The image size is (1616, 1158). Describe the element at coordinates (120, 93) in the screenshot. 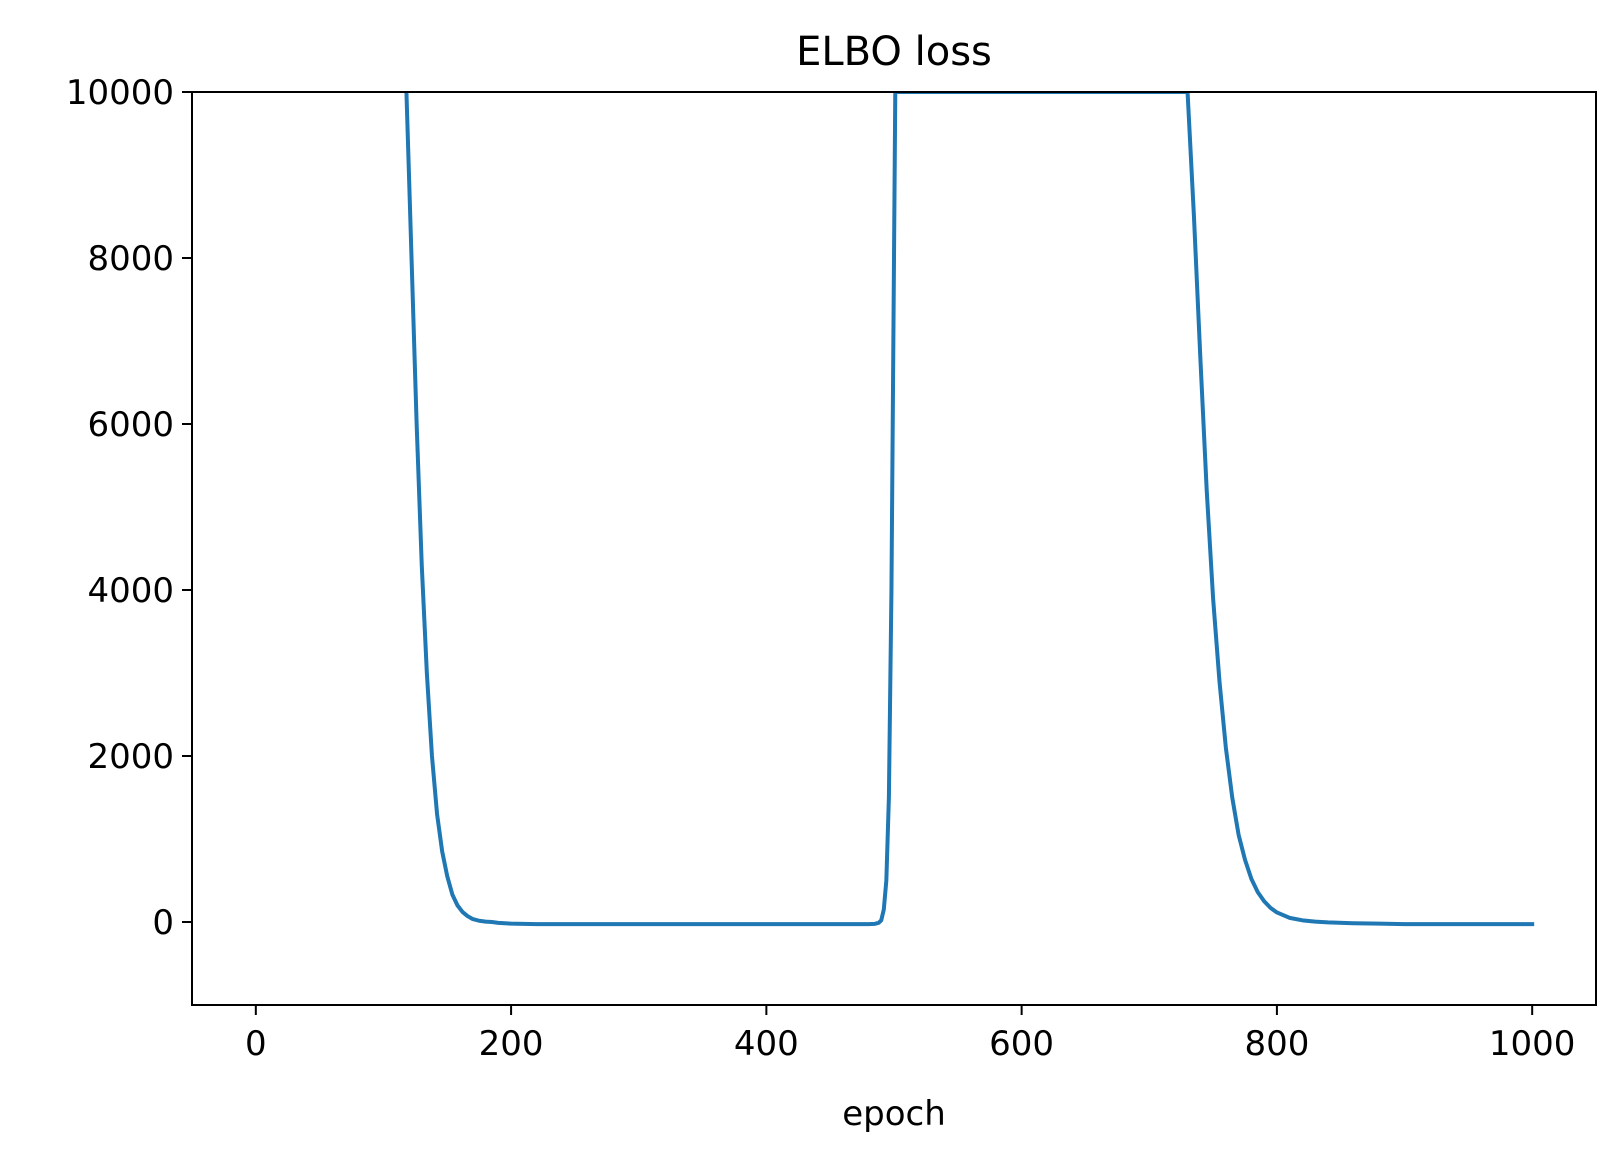

I see `y-tick-label: 10000` at that location.